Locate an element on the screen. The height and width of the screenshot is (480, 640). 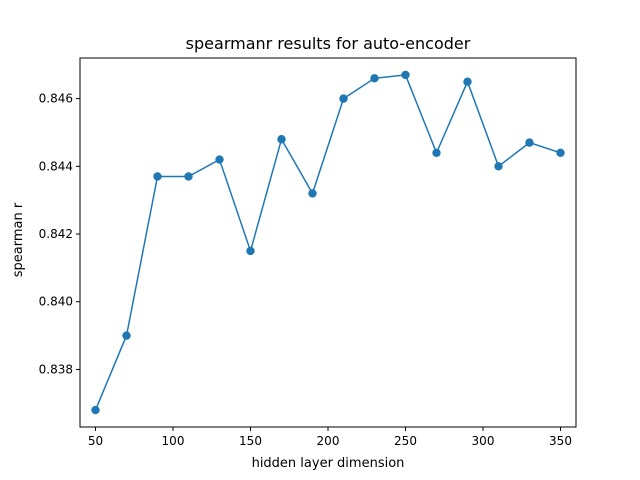
x-tick-label: 100 is located at coordinates (173, 441).